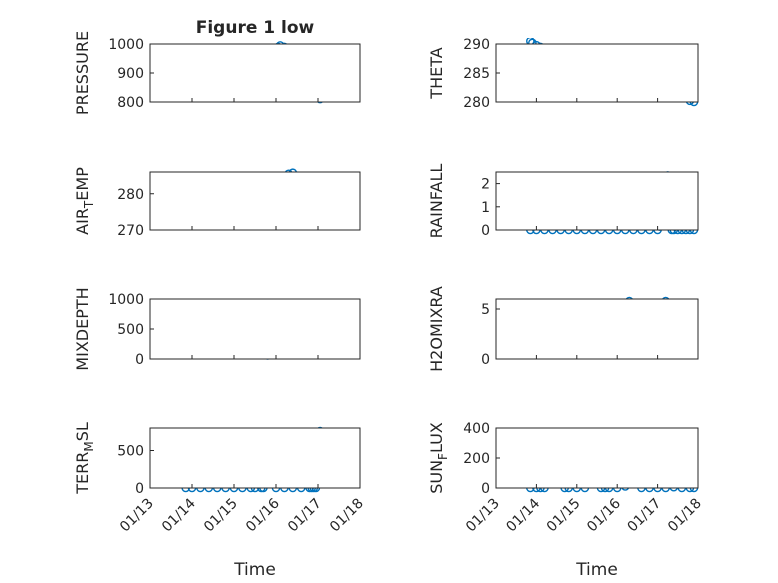 The image size is (778, 583). What do you see at coordinates (84, 201) in the screenshot?
I see `y-axis-label: AIRTEMP` at bounding box center [84, 201].